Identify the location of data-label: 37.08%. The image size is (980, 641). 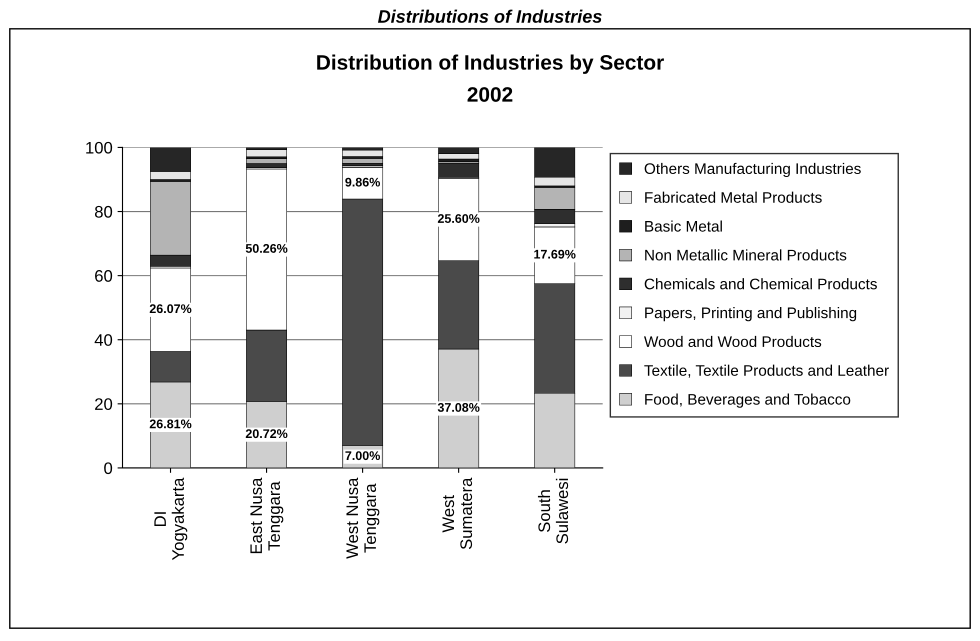
(459, 407).